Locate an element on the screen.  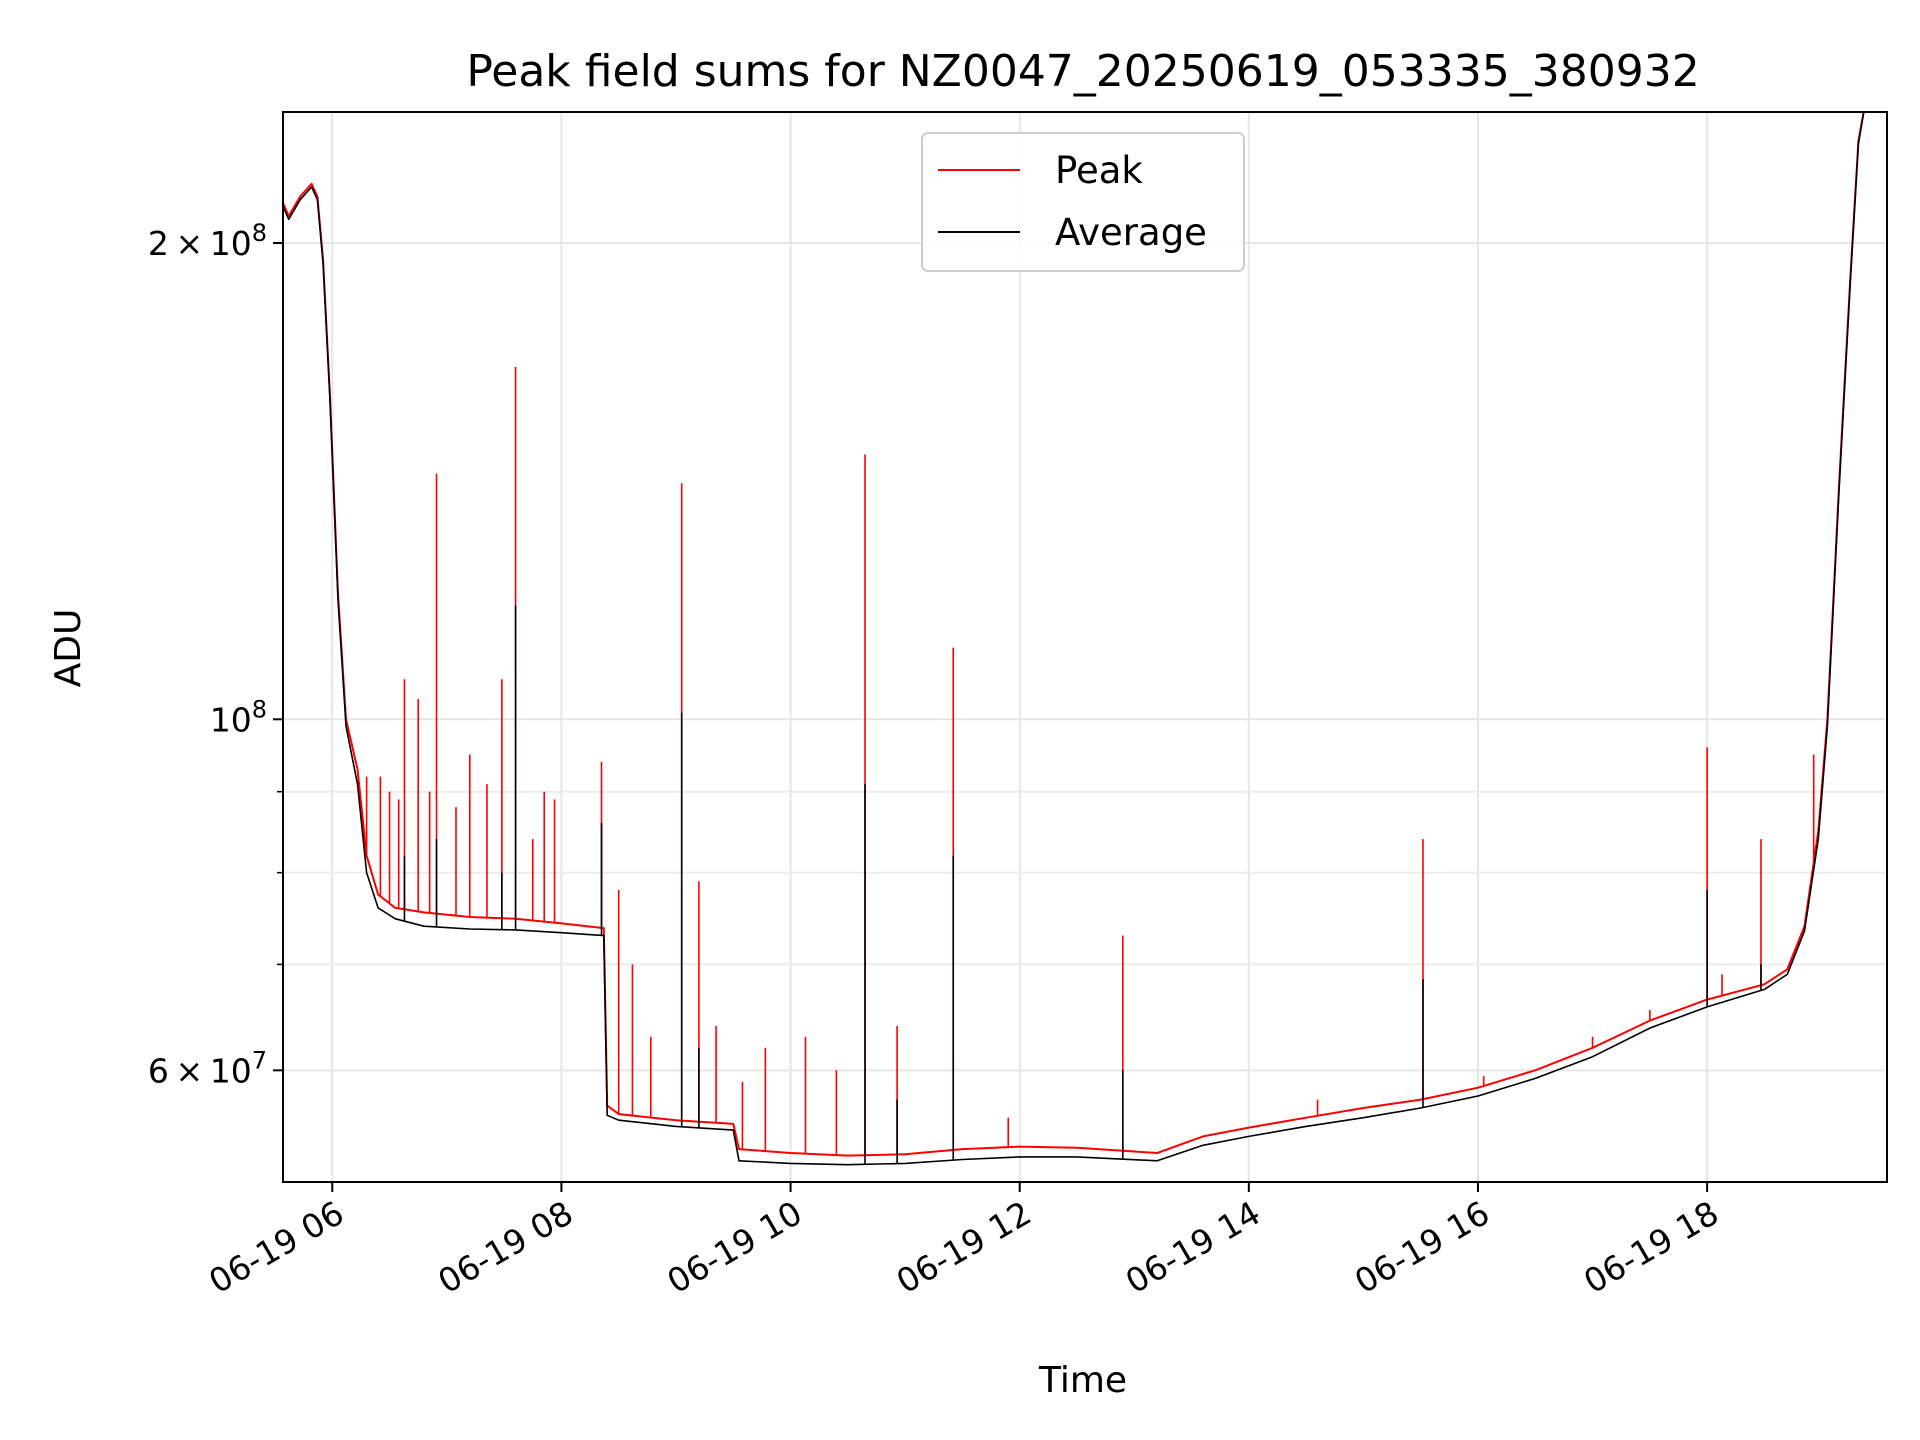
legend: Peak Average is located at coordinates (1083, 202).